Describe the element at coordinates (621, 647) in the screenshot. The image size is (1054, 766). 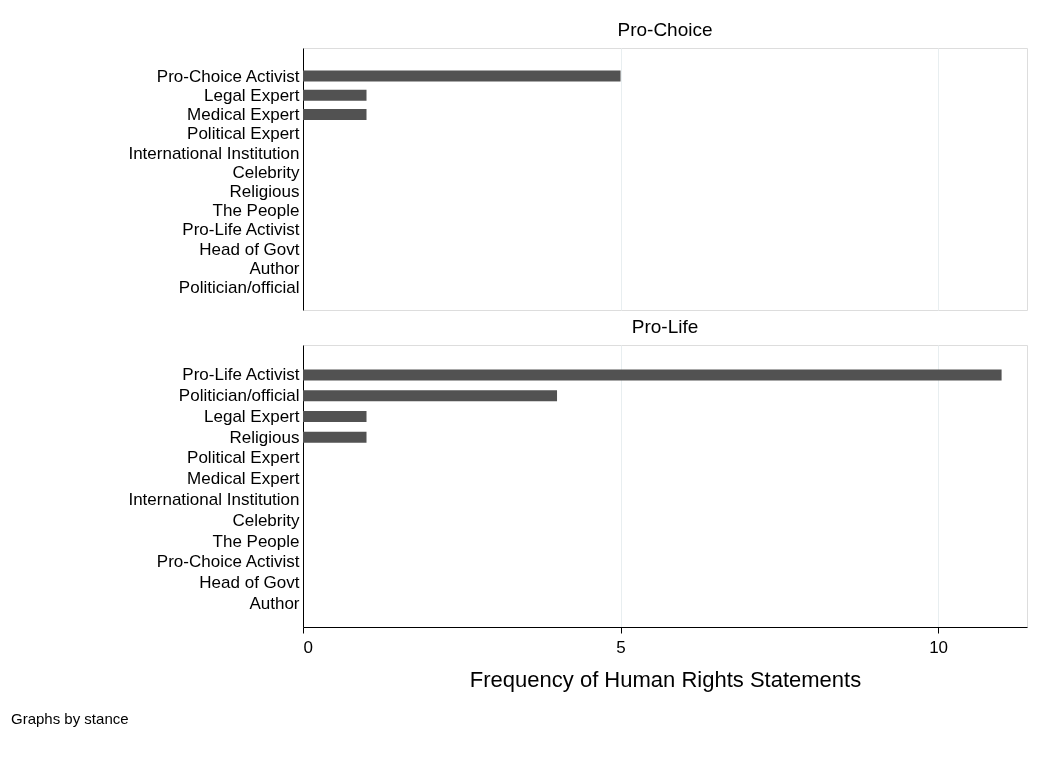
I see `x-tick-label: 5` at that location.